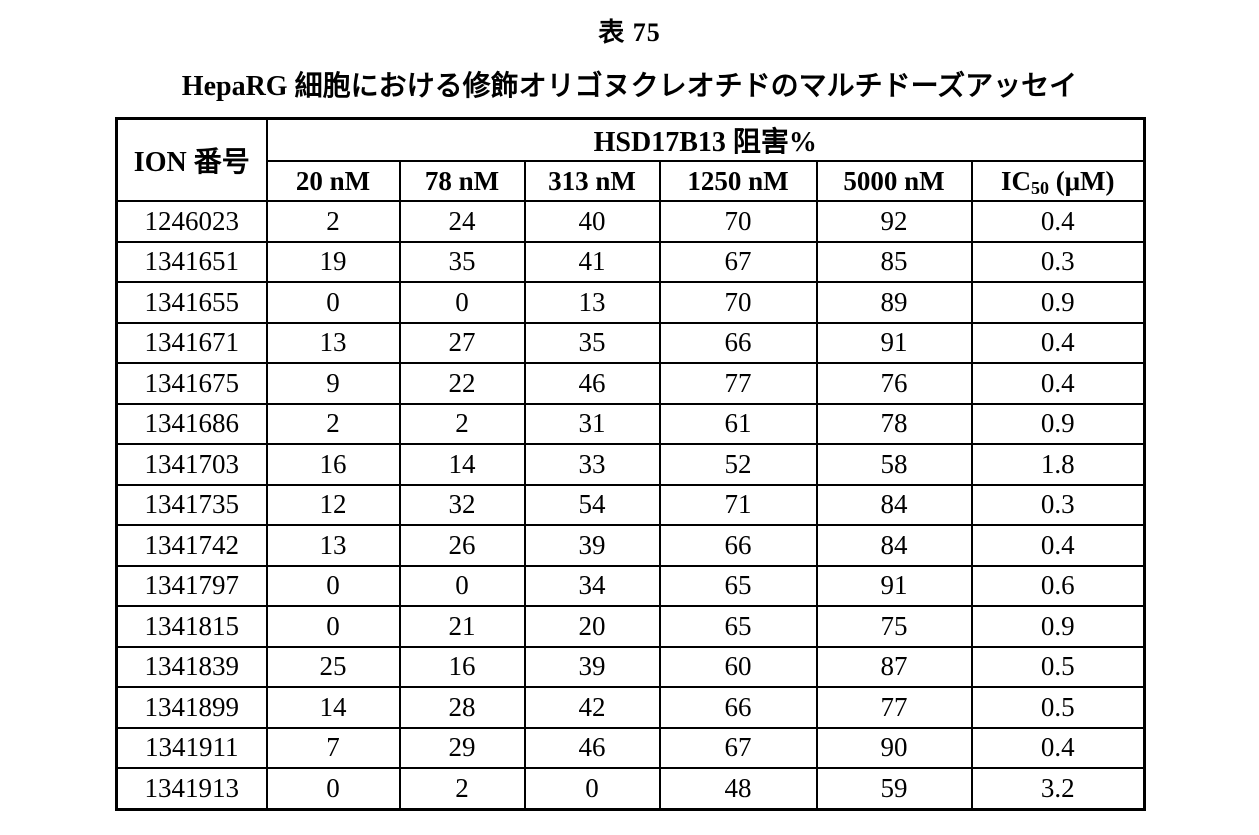  What do you see at coordinates (333, 383) in the screenshot?
I see `value-cell: 9` at bounding box center [333, 383].